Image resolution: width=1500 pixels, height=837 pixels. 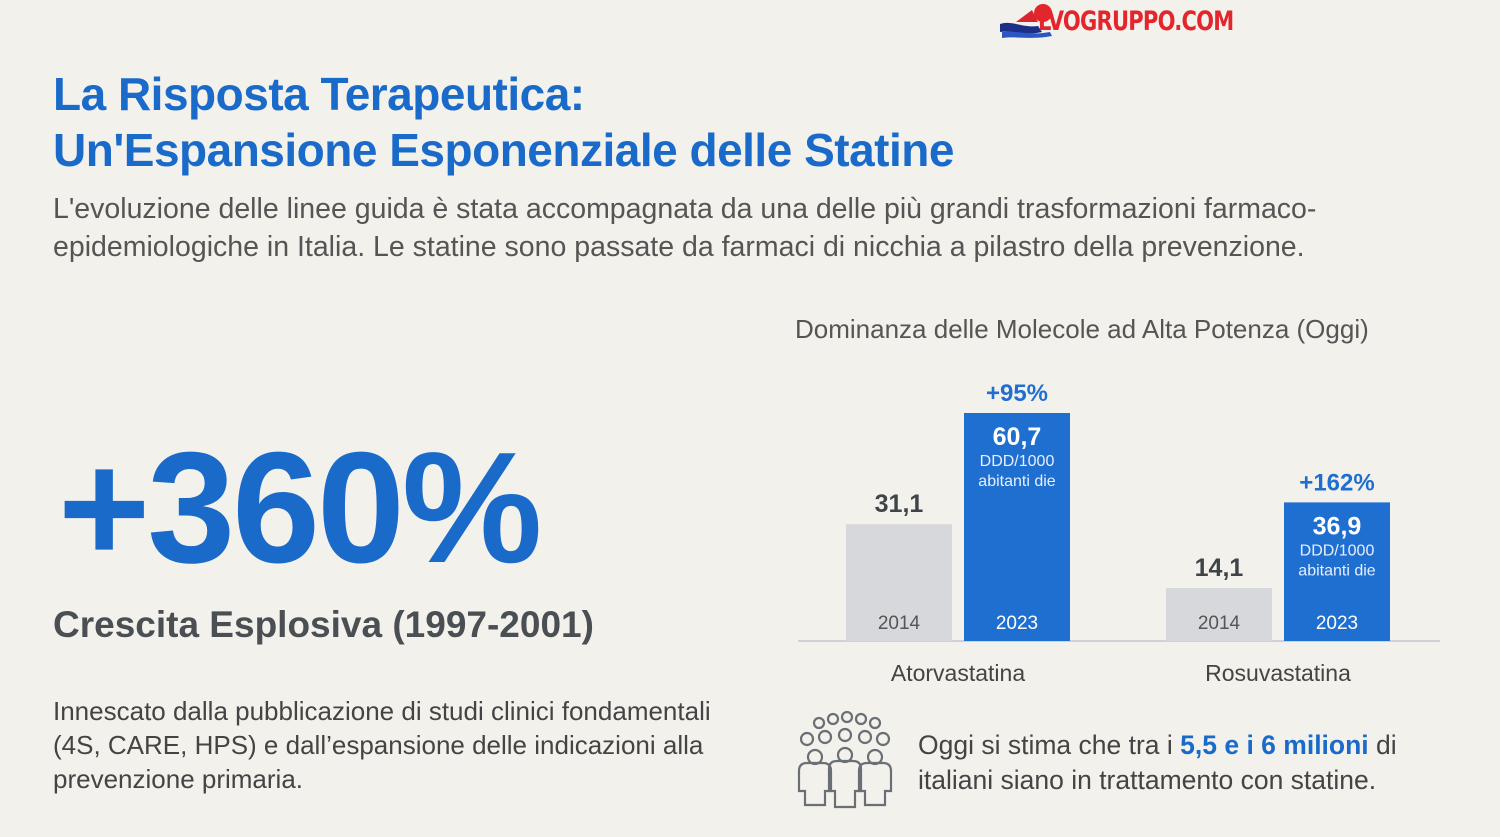 I want to click on logo: LVOGRUPPO.COM, so click(x=1123, y=23).